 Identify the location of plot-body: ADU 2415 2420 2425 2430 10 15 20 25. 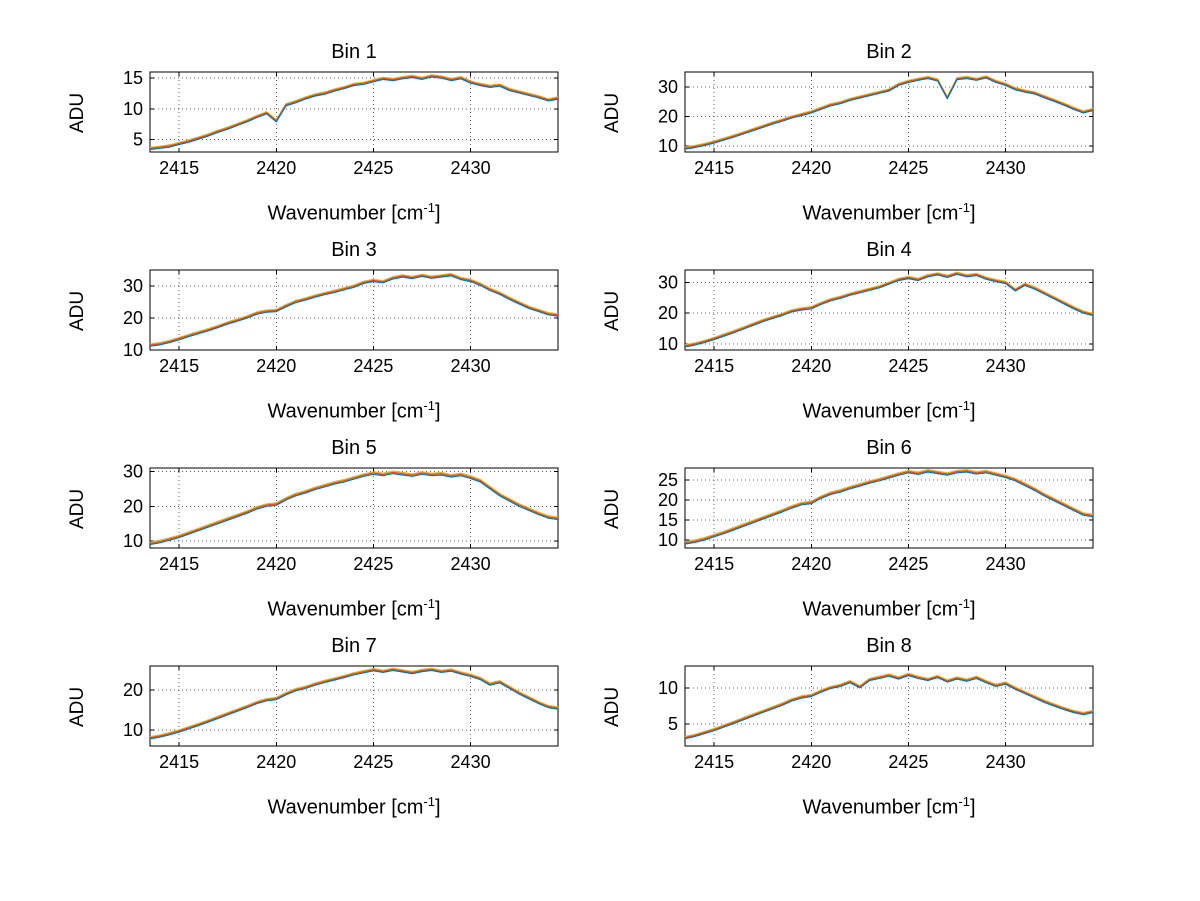
(862, 529).